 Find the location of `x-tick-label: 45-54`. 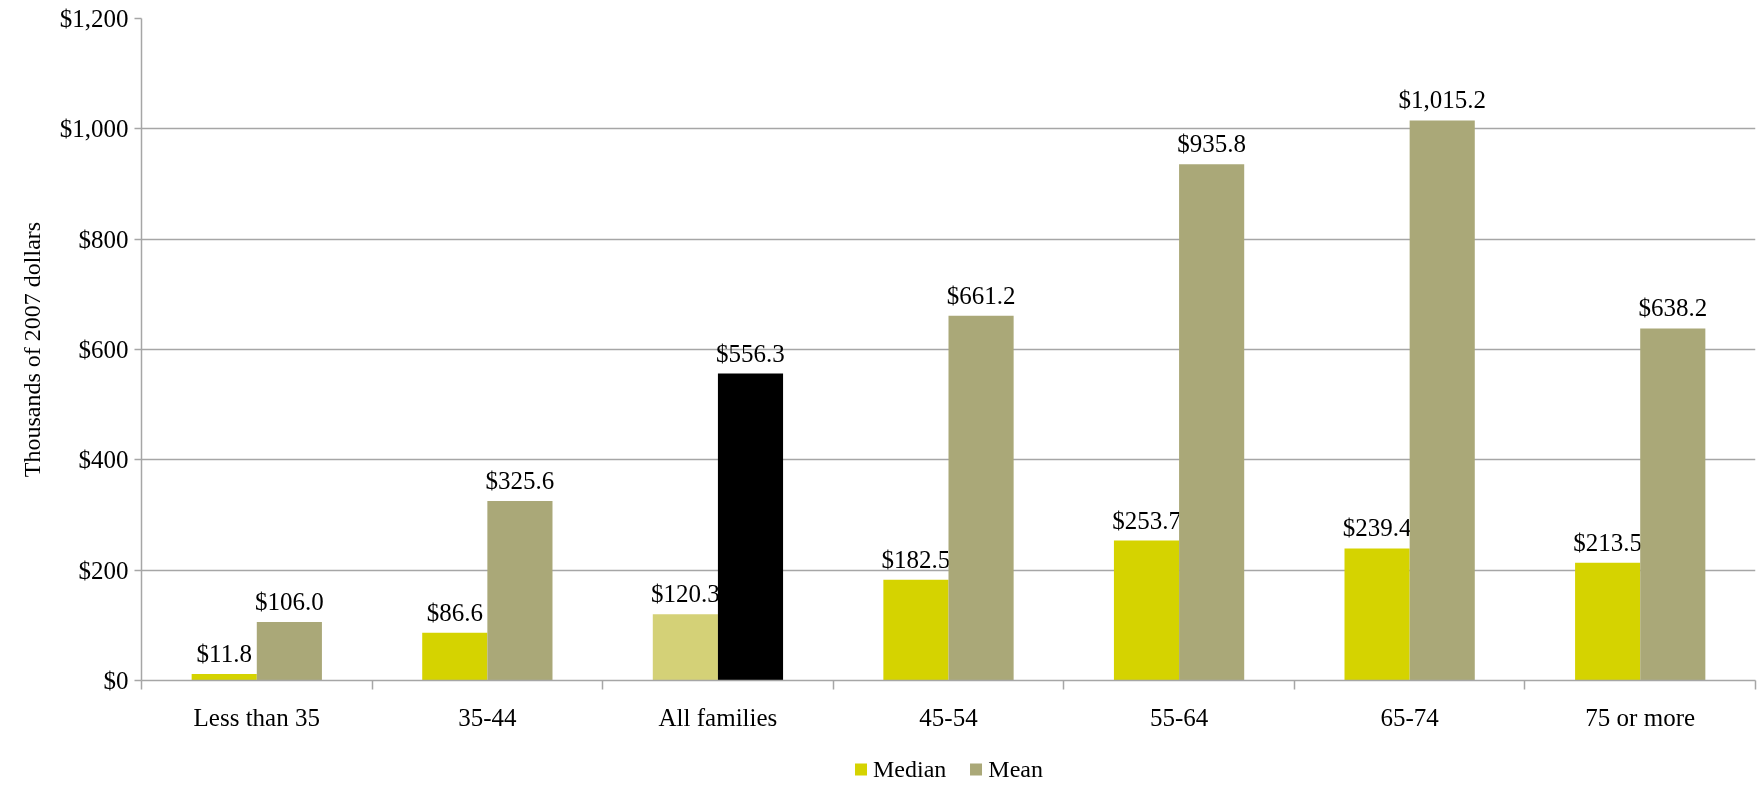

x-tick-label: 45-54 is located at coordinates (949, 717).